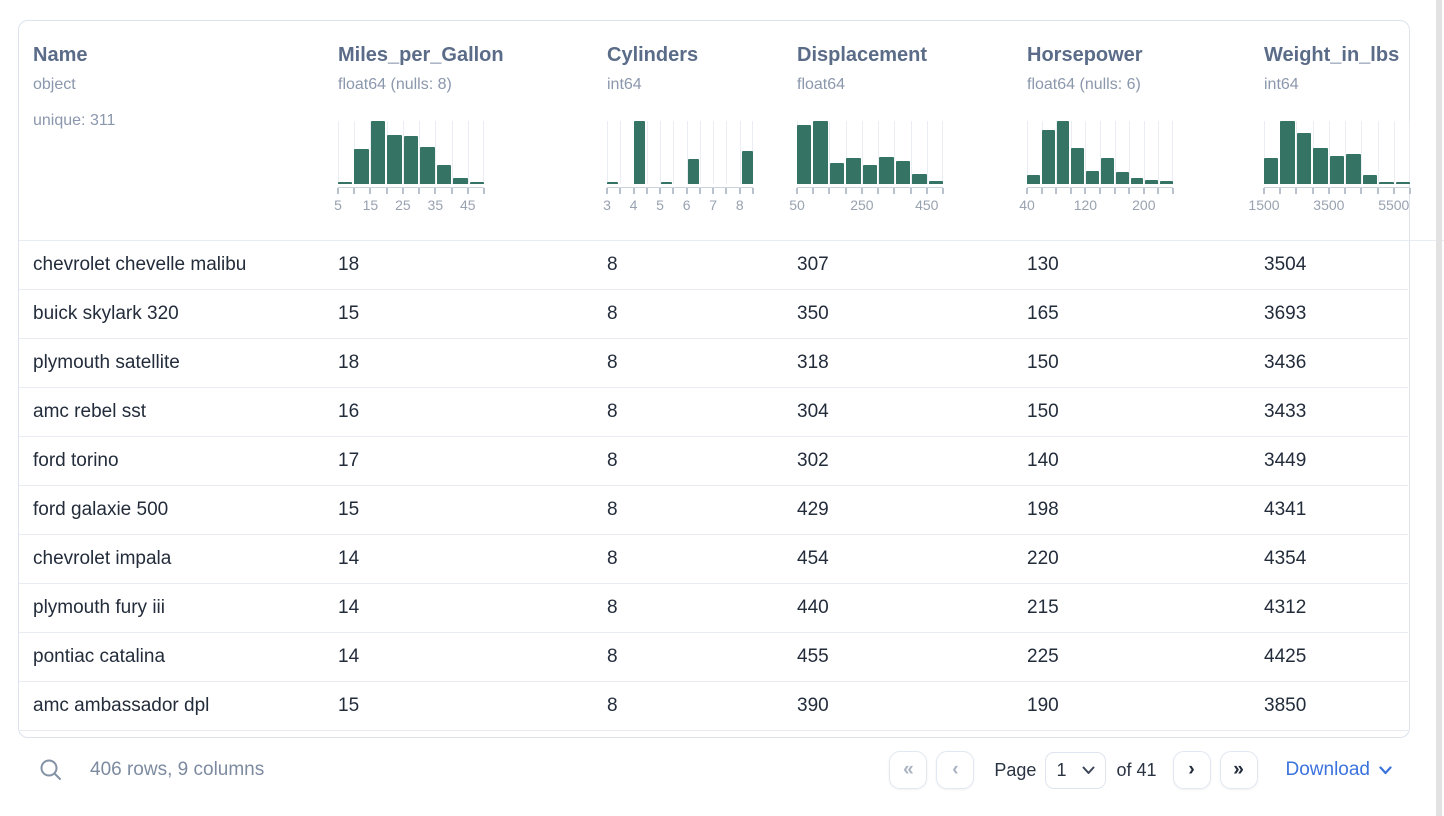 This screenshot has width=1444, height=816. I want to click on column-header-displacement: Displacement float64 50 250 450, so click(898, 130).